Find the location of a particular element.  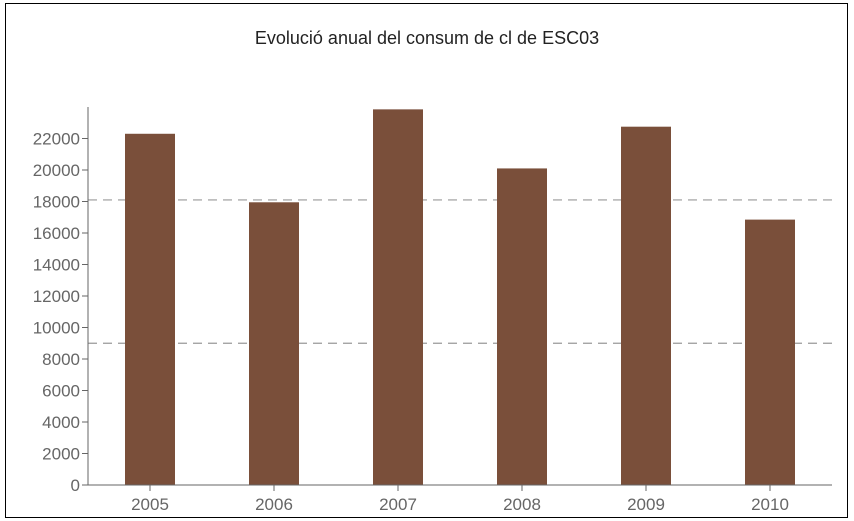

x-tick-label: 2005 is located at coordinates (150, 504).